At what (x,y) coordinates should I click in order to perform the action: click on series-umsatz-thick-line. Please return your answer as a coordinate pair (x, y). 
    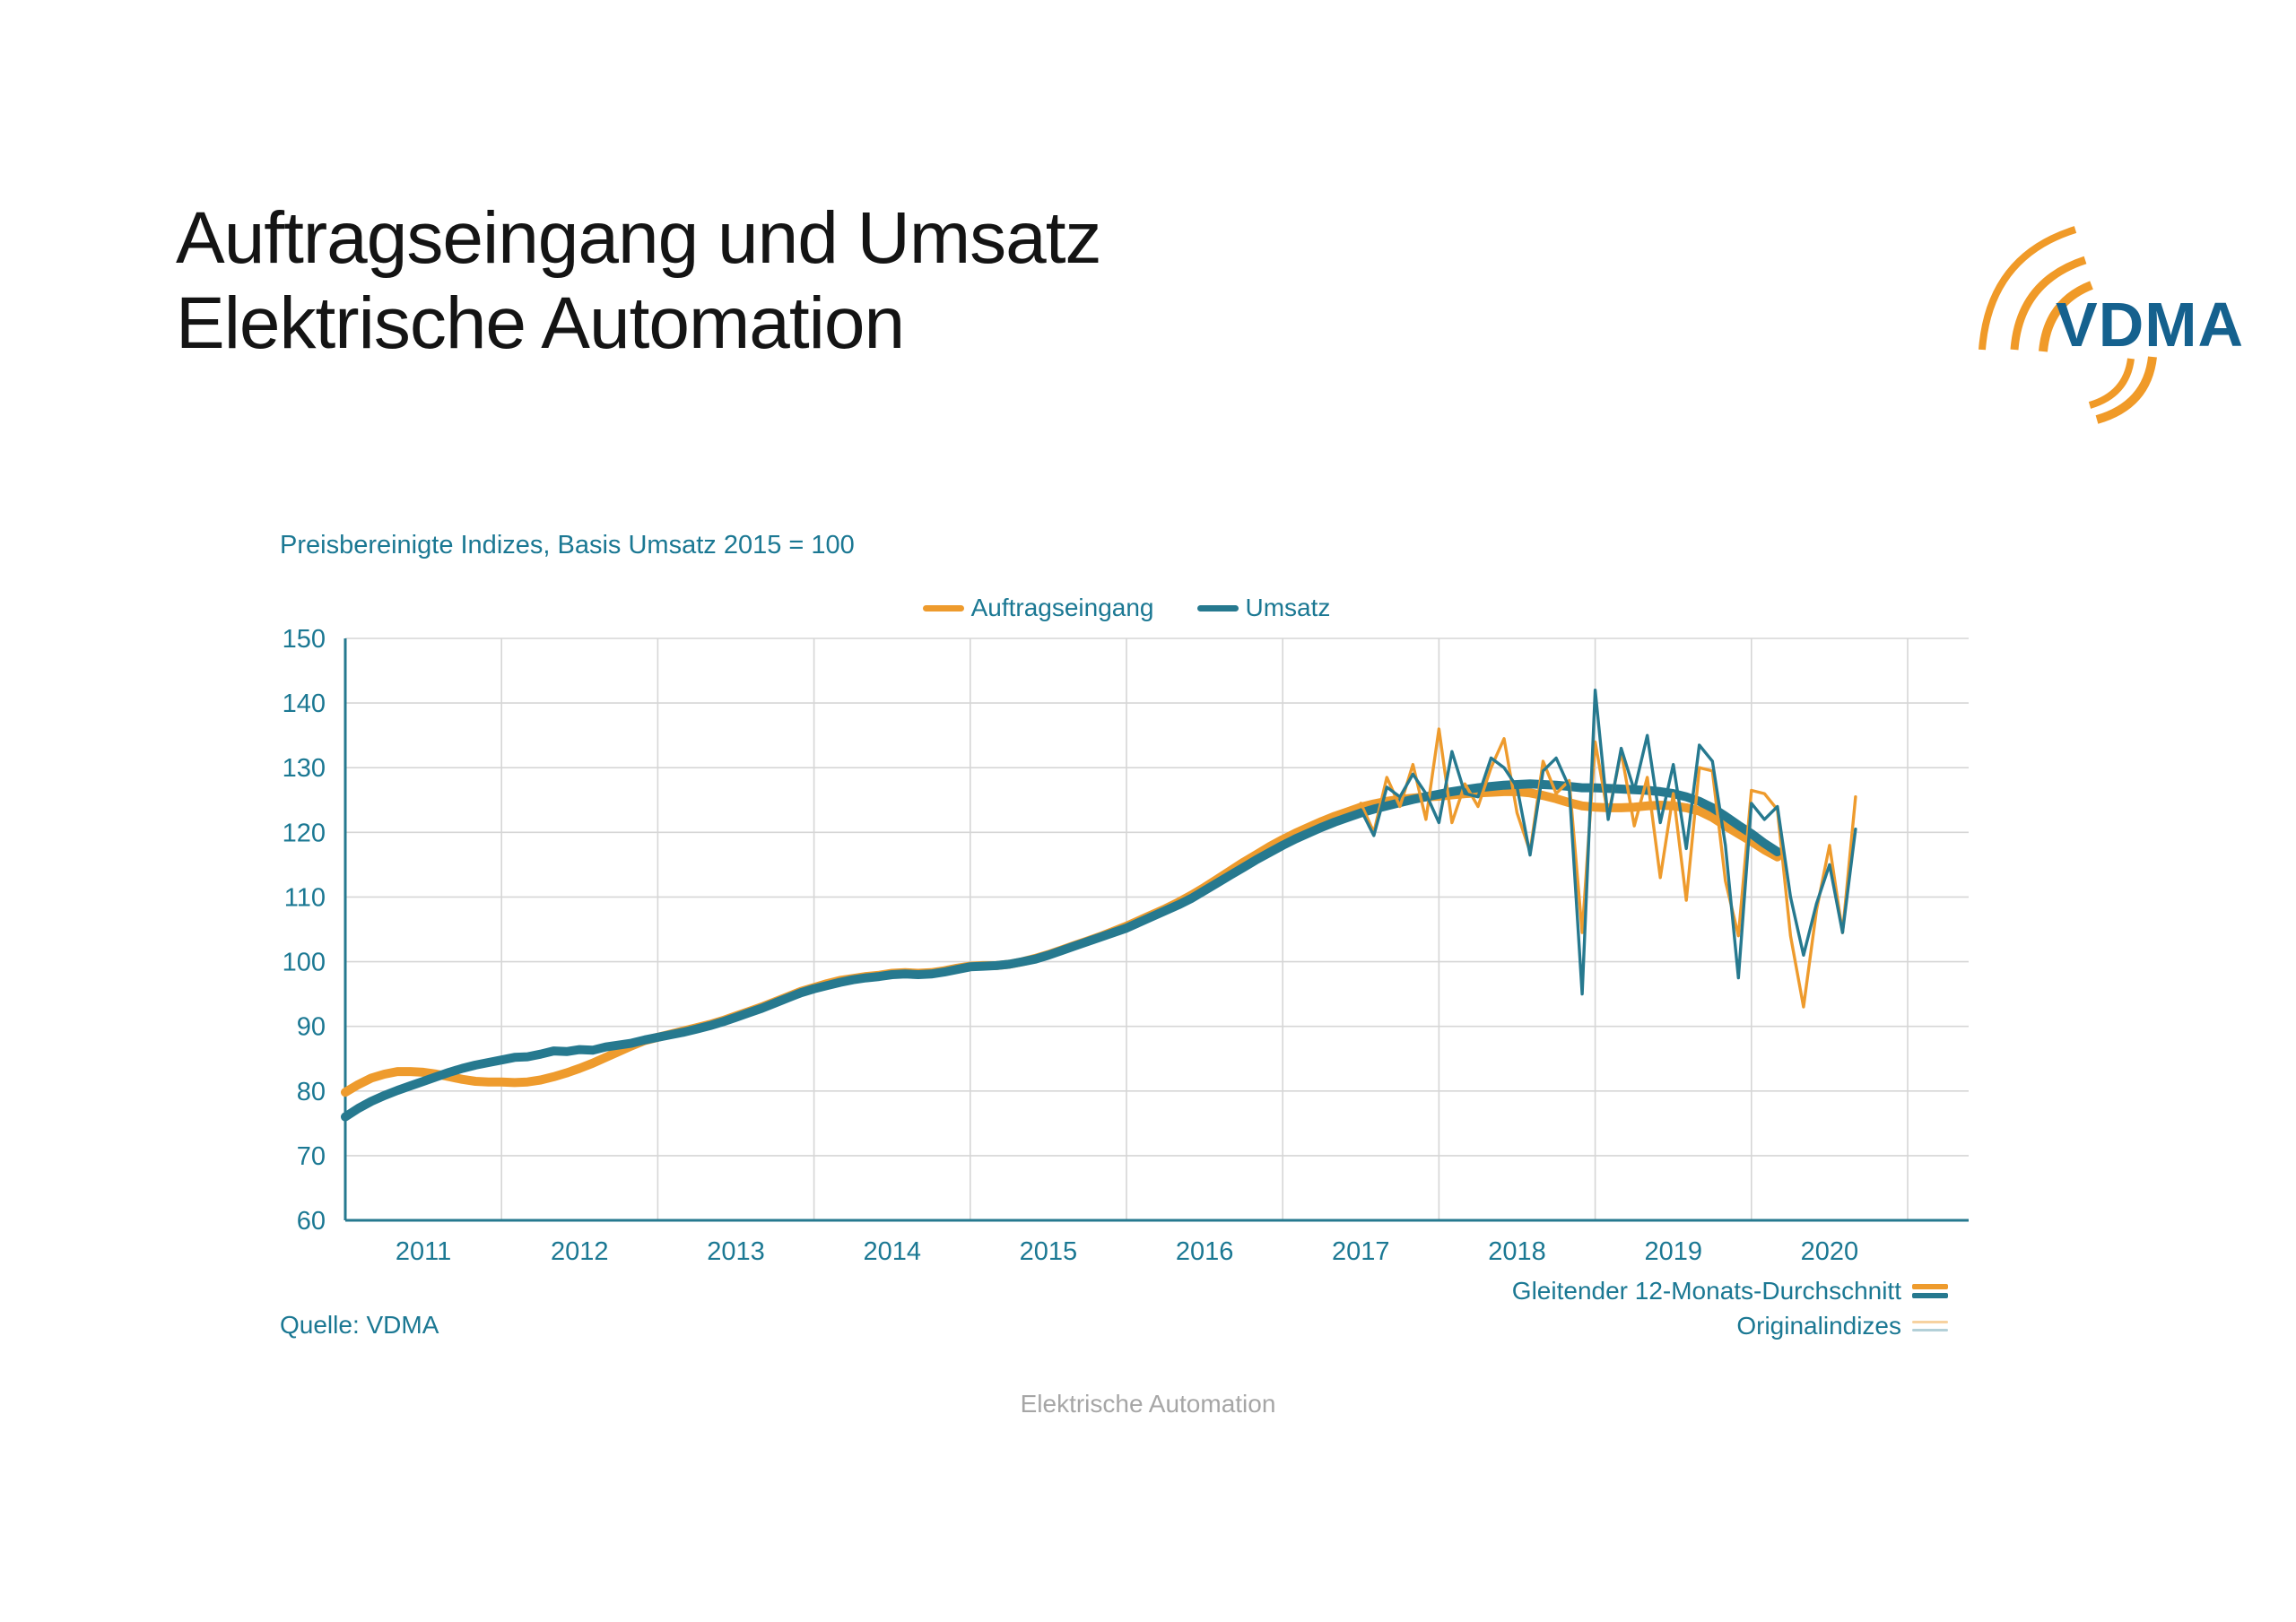
    Looking at the image, I should click on (1061, 951).